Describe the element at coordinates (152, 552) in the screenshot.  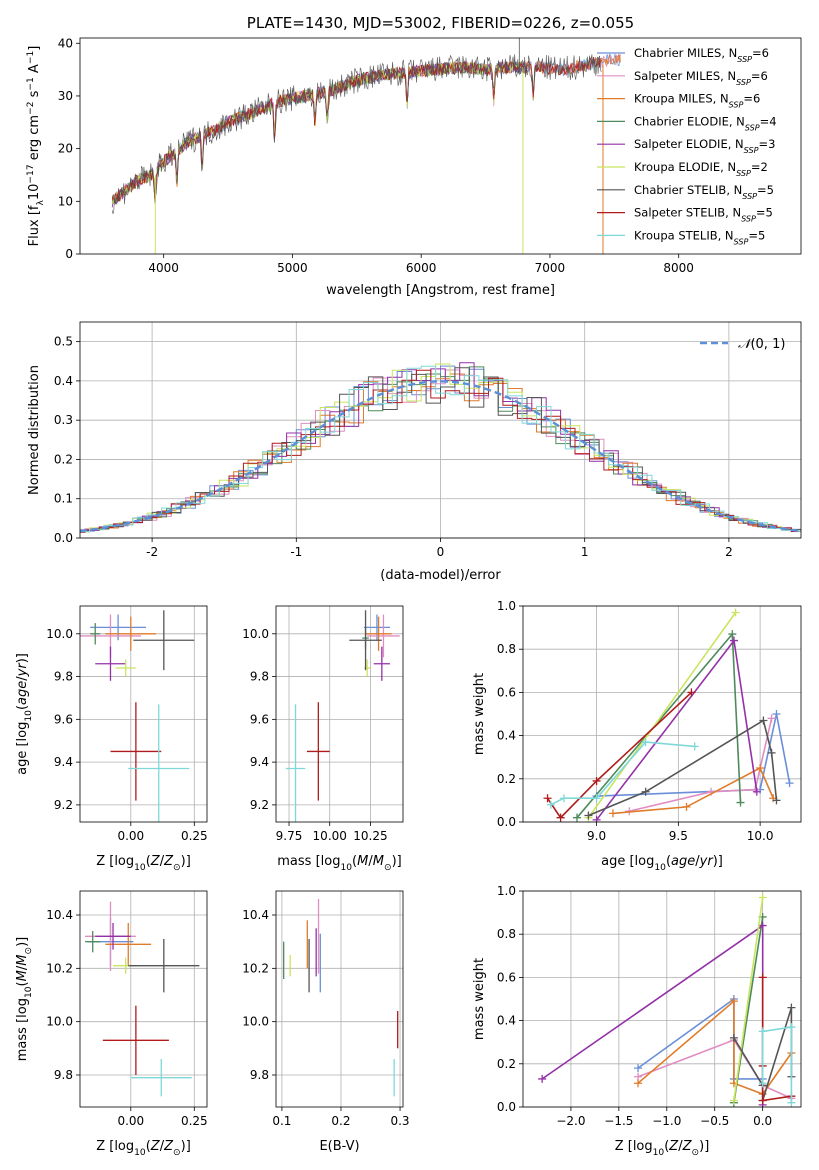
I see `x-tick-label: -2` at that location.